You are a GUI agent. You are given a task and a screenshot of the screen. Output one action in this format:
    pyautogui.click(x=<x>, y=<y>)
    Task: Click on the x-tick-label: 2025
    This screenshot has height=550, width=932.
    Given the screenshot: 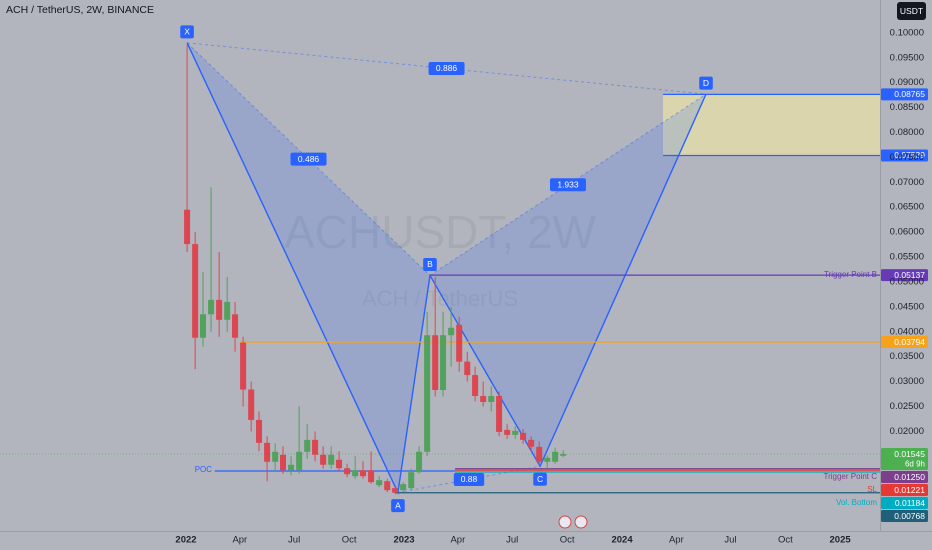 What is the action you would take?
    pyautogui.click(x=841, y=540)
    